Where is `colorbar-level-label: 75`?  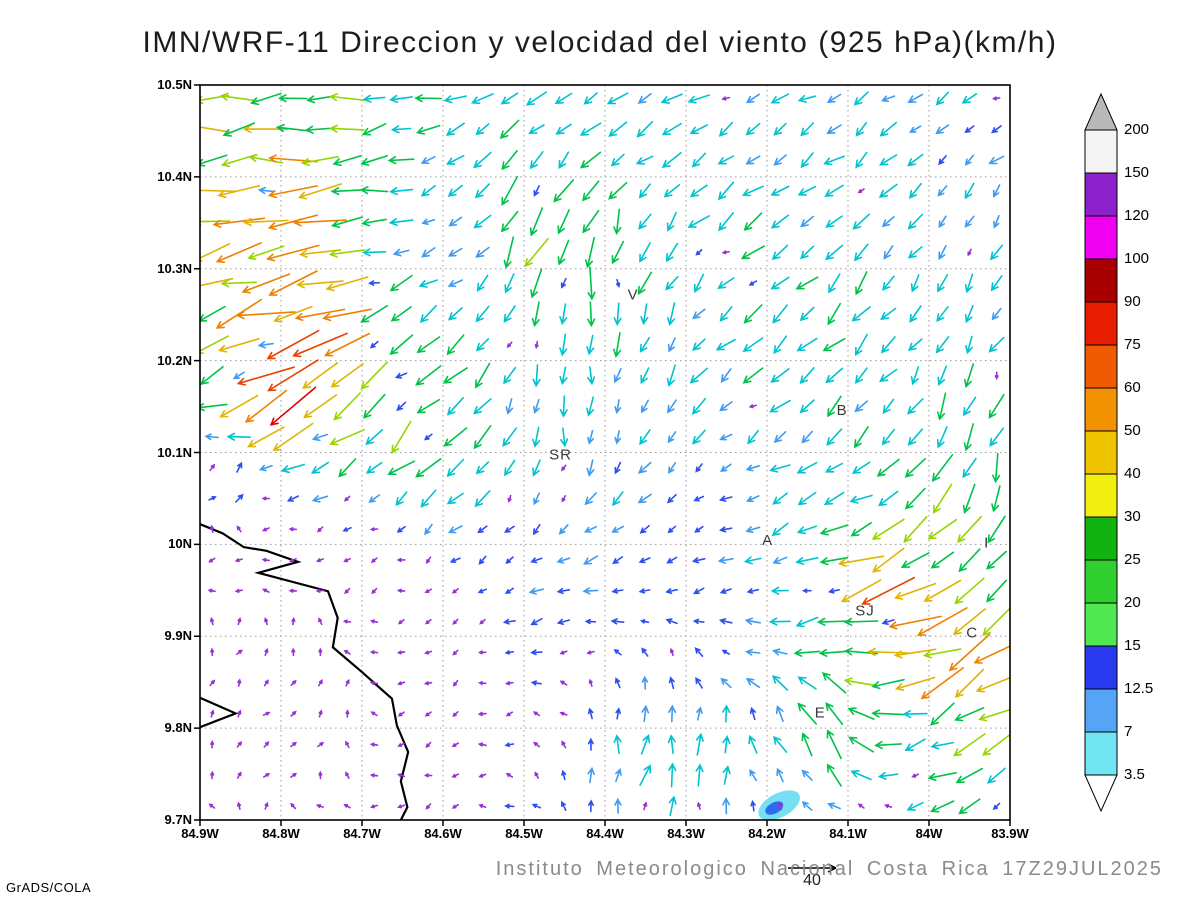 colorbar-level-label: 75 is located at coordinates (1132, 344).